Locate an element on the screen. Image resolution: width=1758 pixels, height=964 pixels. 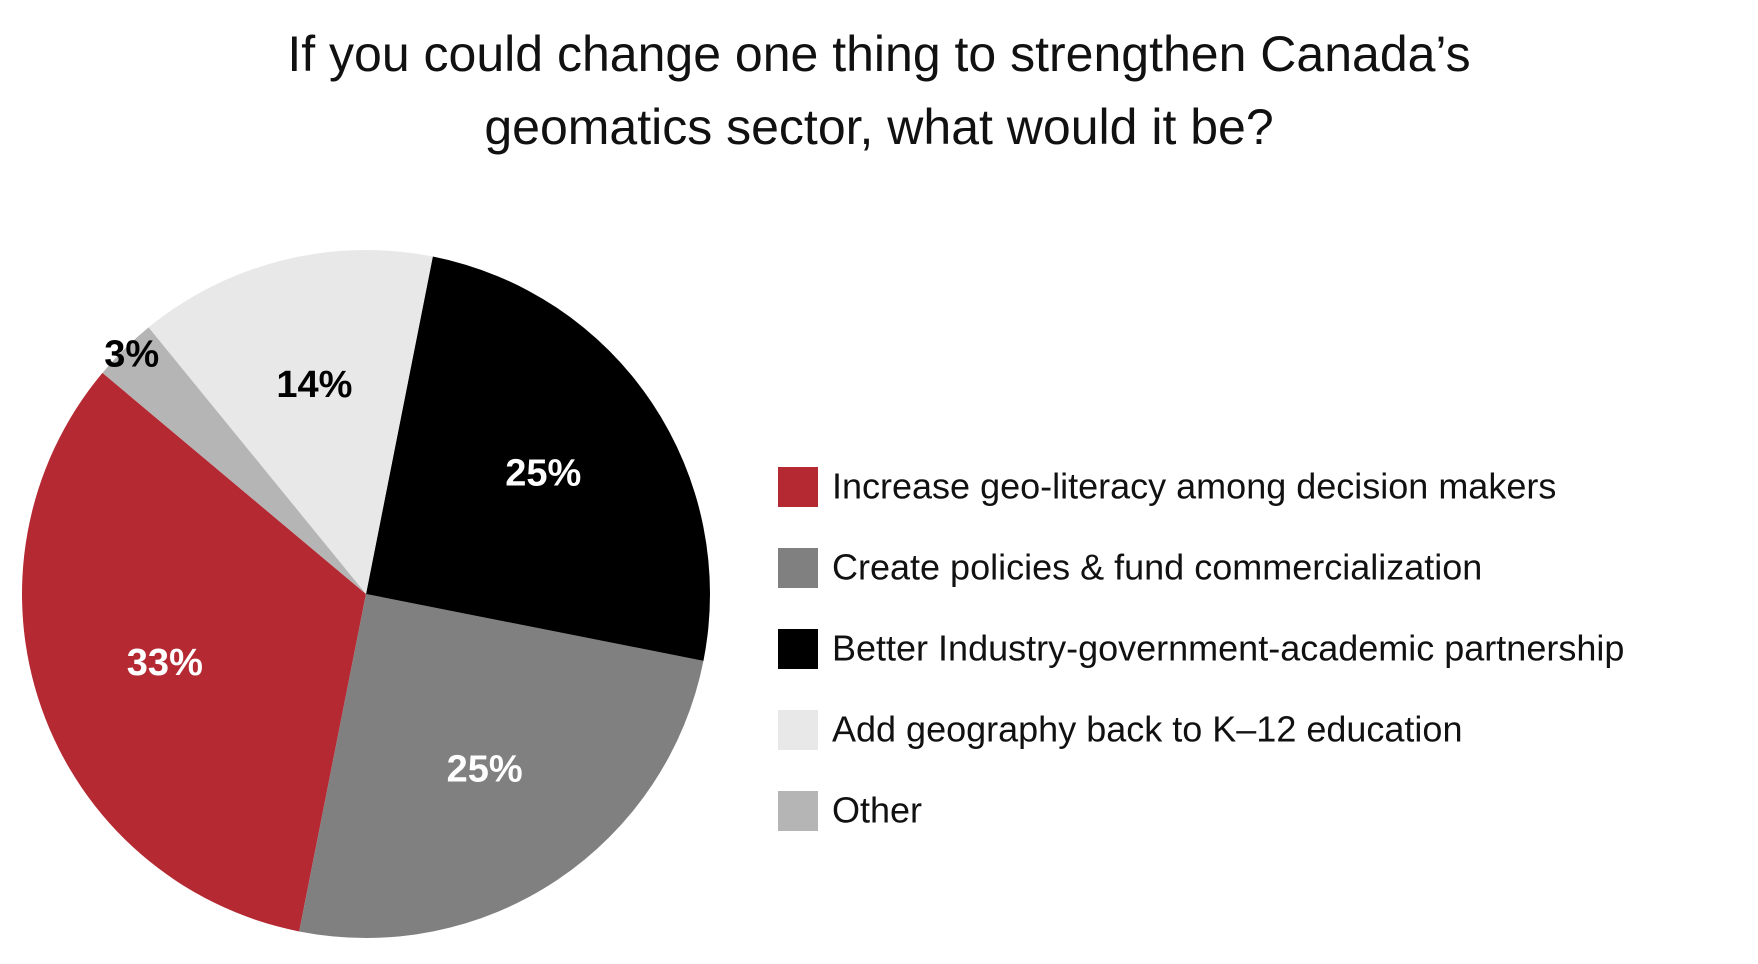
data-label: 3% is located at coordinates (131, 354).